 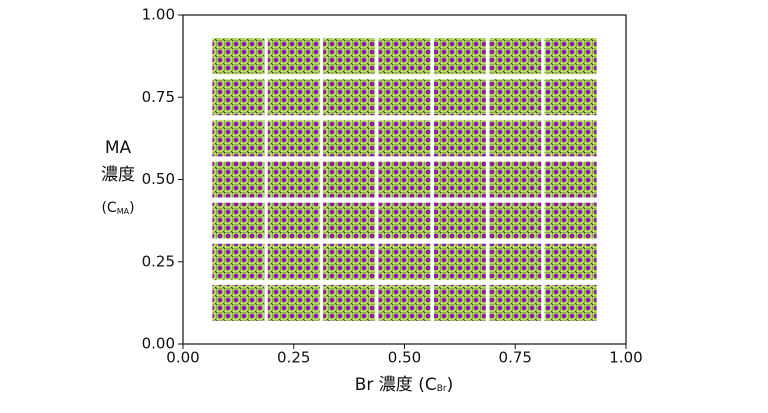 I want to click on y-tick-label: 1.00, so click(x=158, y=15).